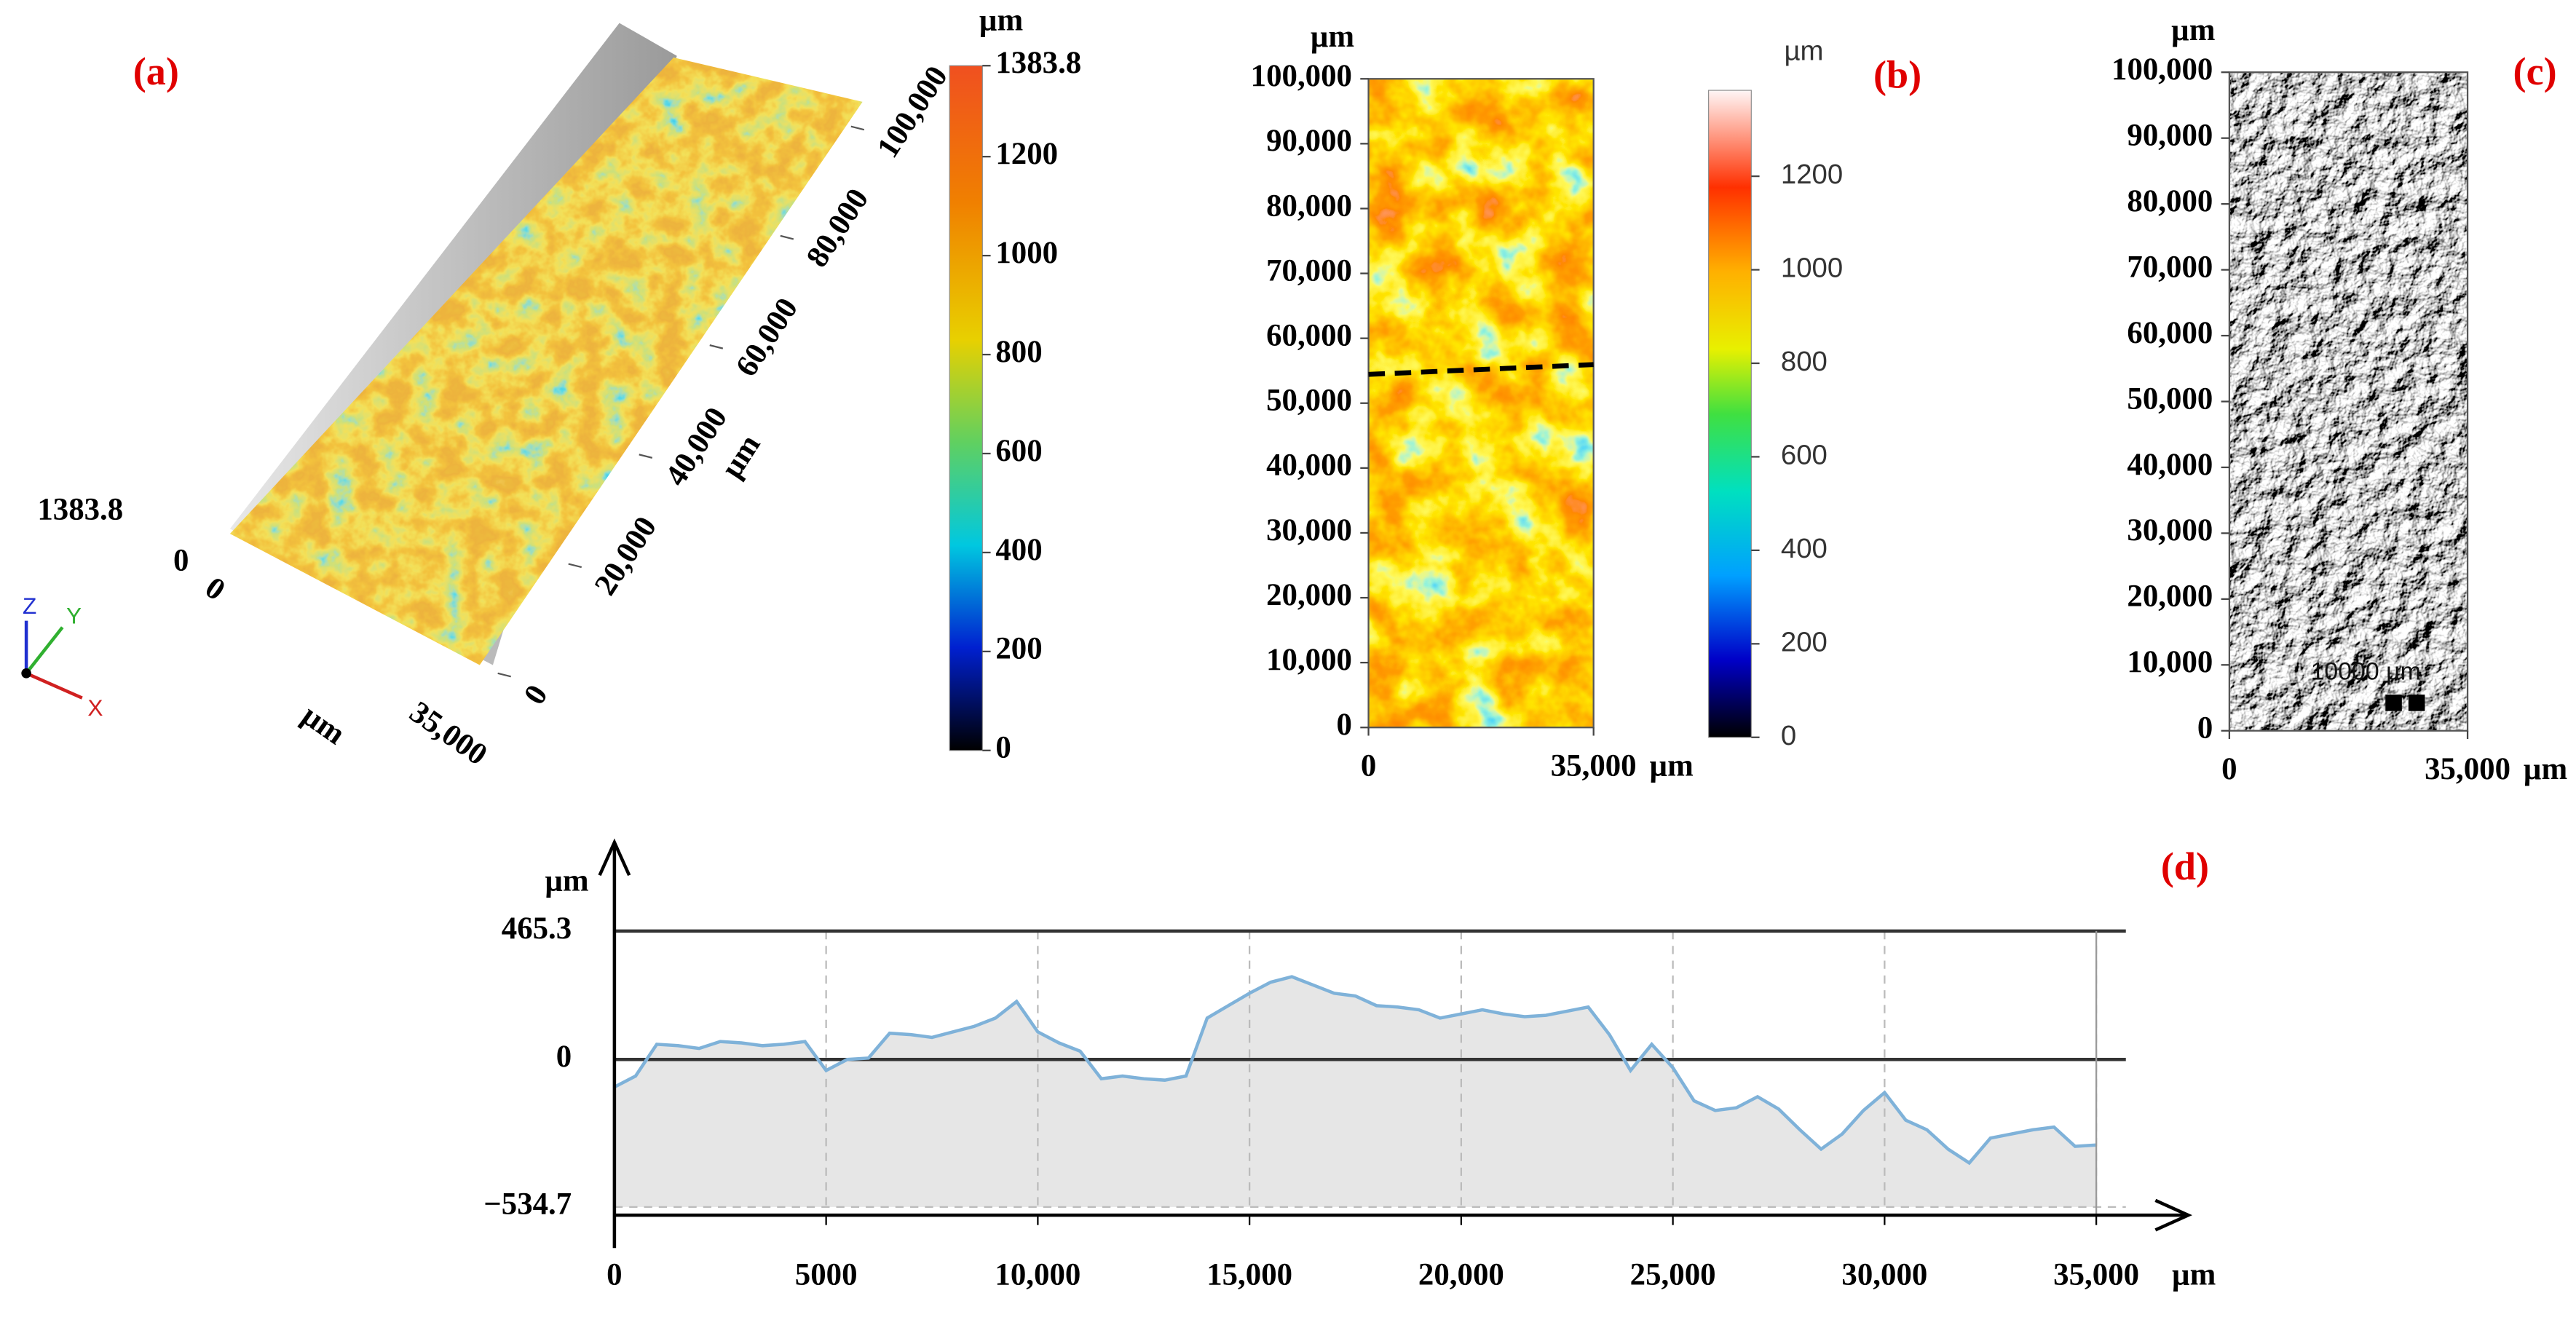  Describe the element at coordinates (156, 71) in the screenshot. I see `panel-label: (a)` at that location.